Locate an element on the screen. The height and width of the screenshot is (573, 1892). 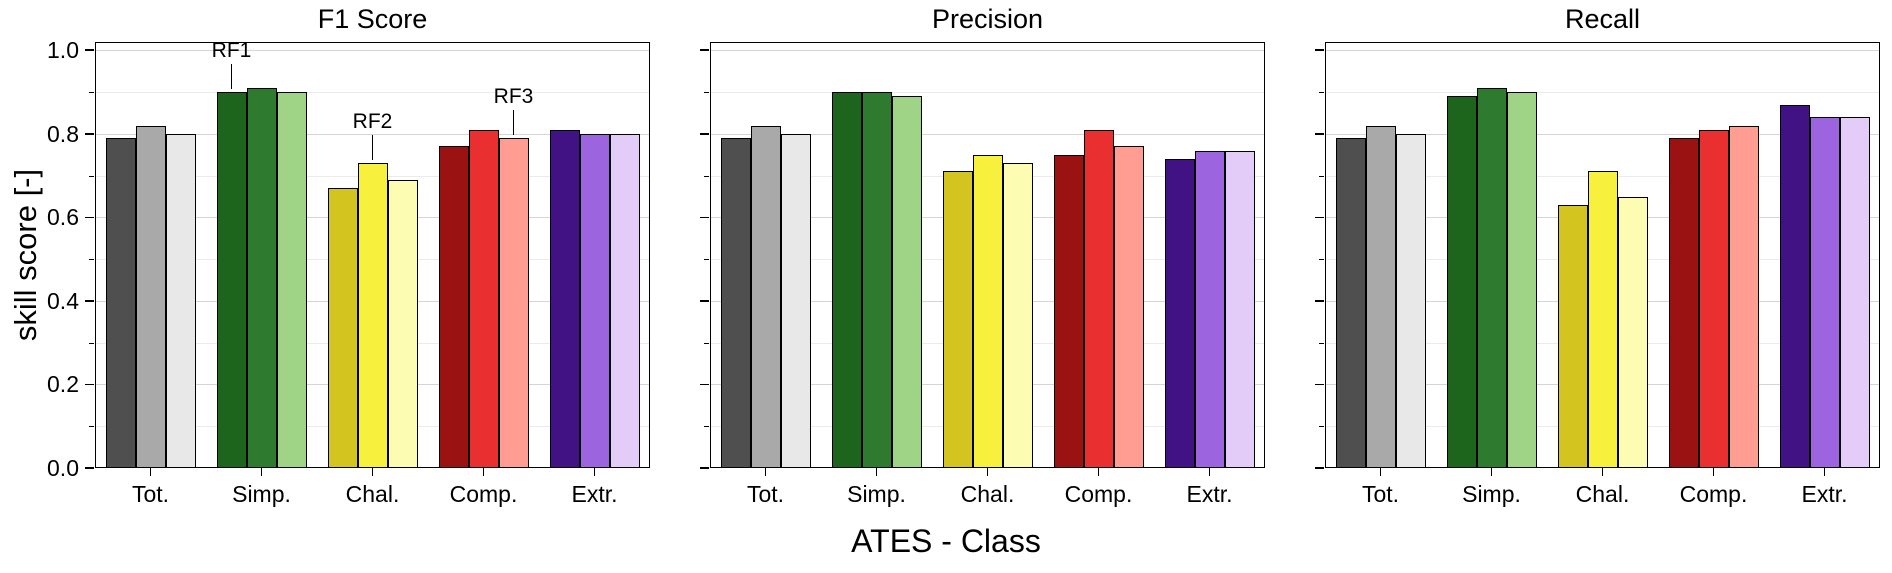
y-tick-label: 1.0 is located at coordinates (63, 50).